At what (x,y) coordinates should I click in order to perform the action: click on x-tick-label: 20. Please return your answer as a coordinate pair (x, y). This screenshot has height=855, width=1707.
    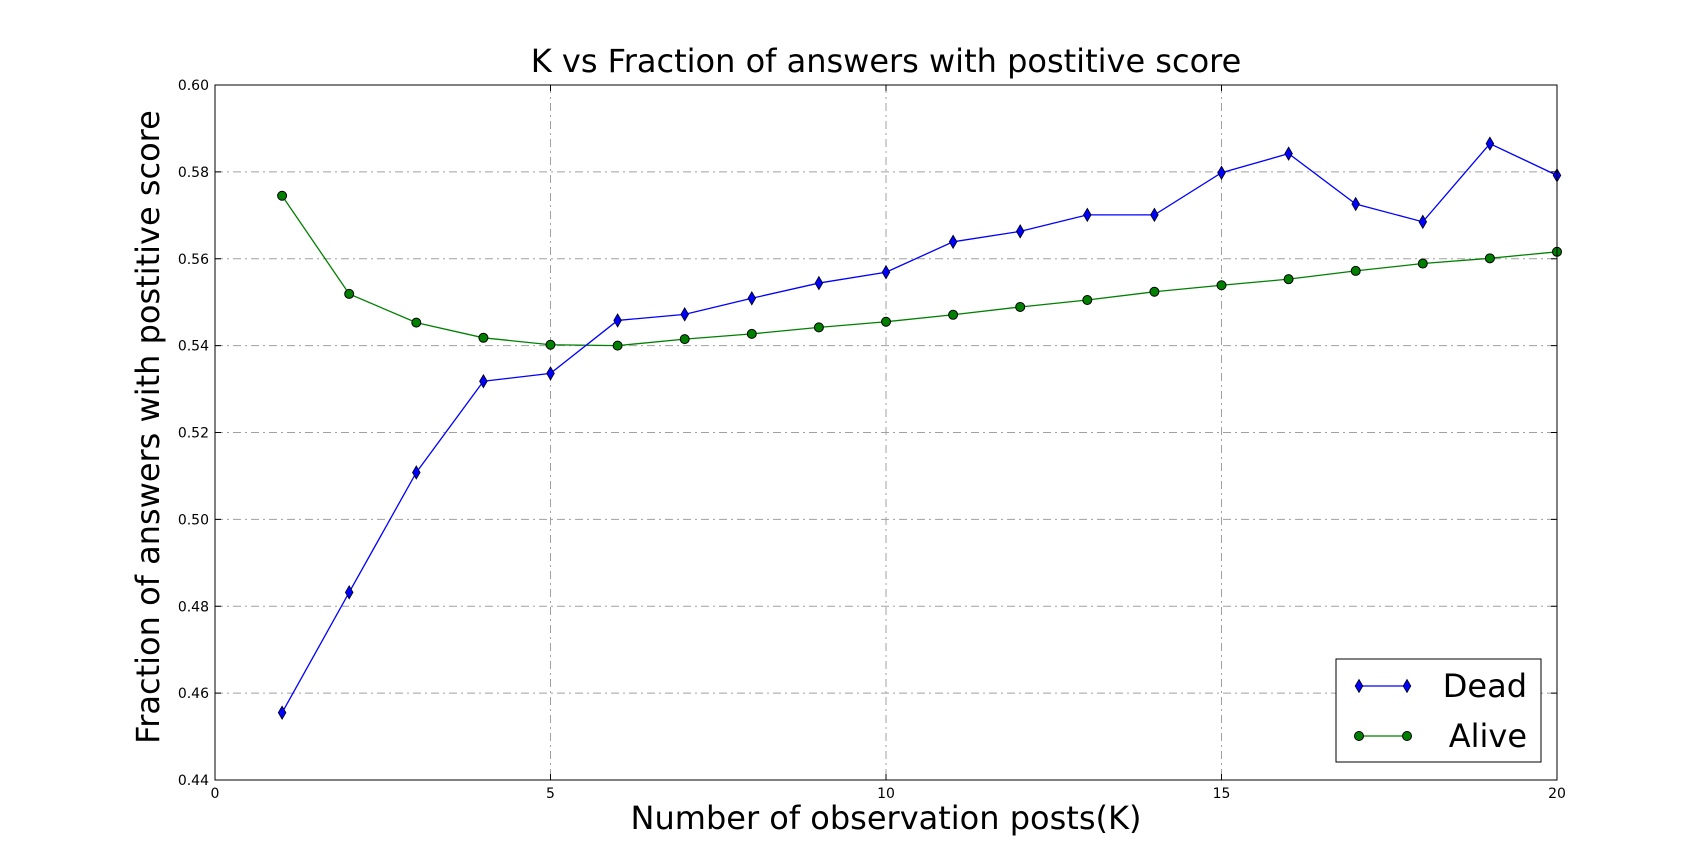
    Looking at the image, I should click on (1557, 794).